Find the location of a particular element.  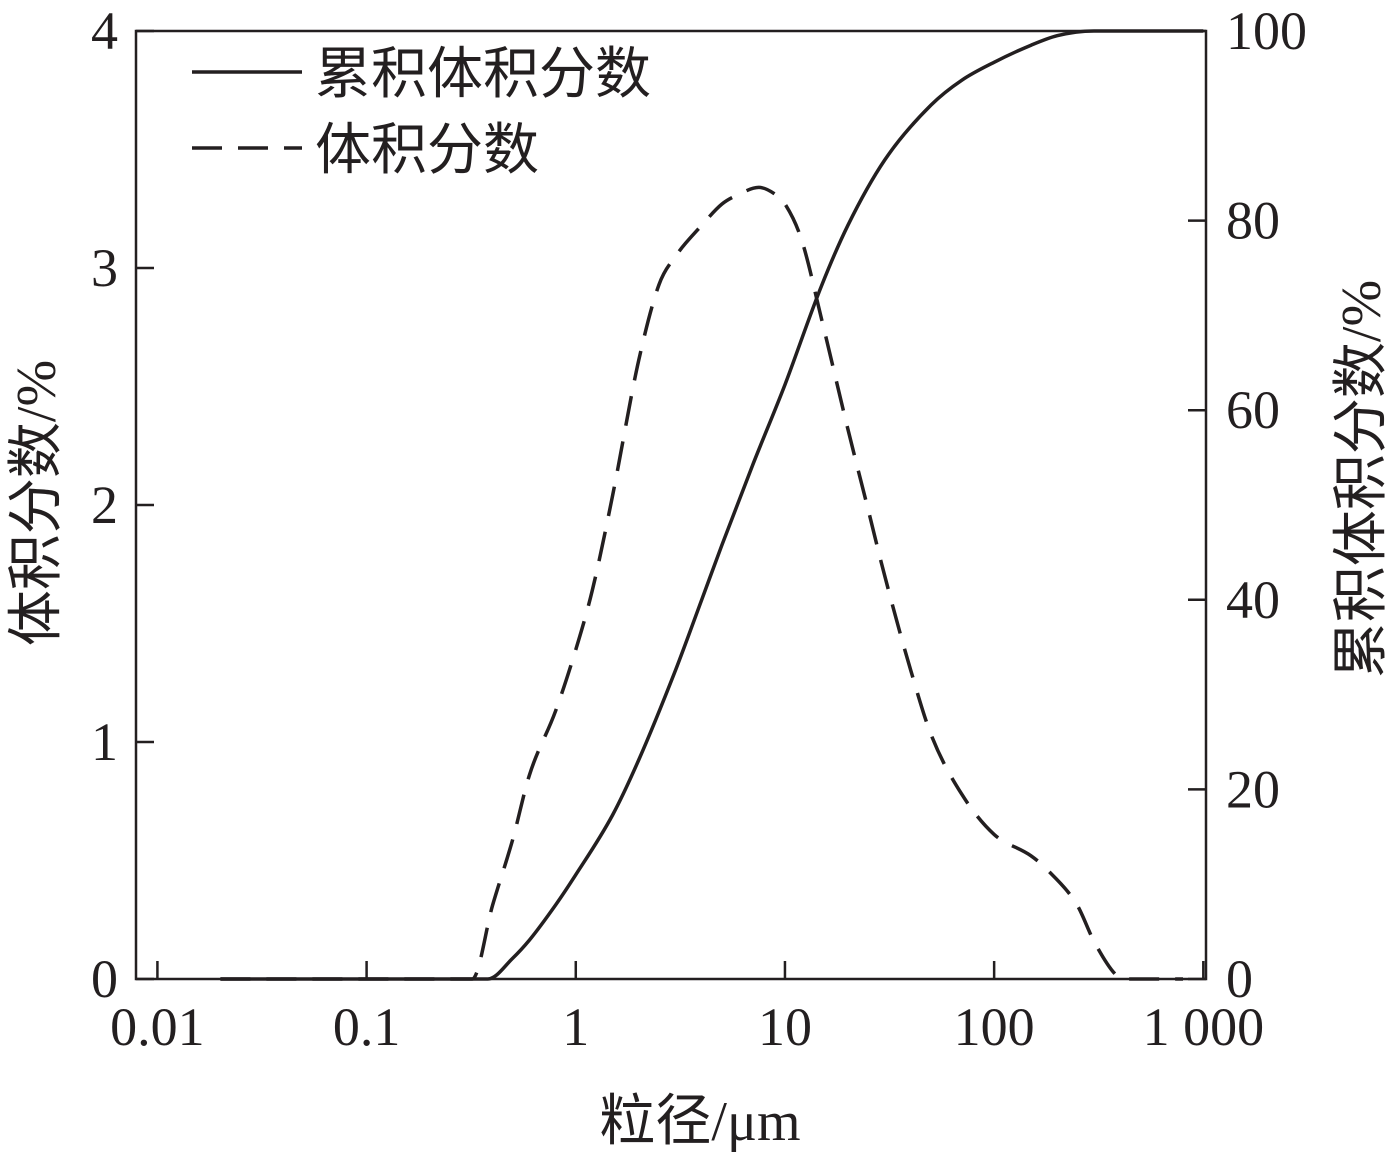

y-axis-label-right: 累积体积分数/% is located at coordinates (1362, 479).